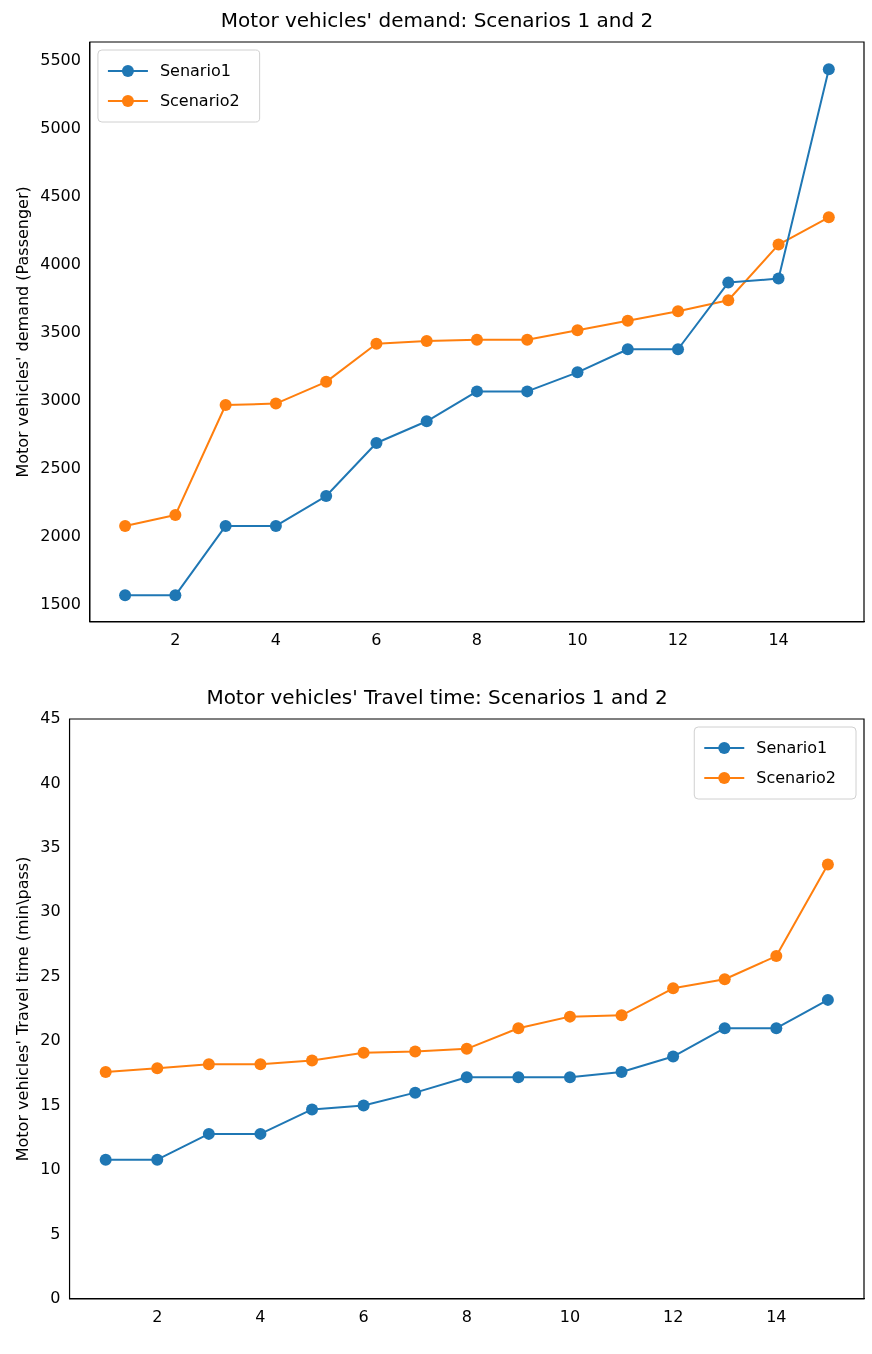 Image resolution: width=872 pixels, height=1354 pixels. I want to click on y-tick-label: 5000, so click(60, 128).